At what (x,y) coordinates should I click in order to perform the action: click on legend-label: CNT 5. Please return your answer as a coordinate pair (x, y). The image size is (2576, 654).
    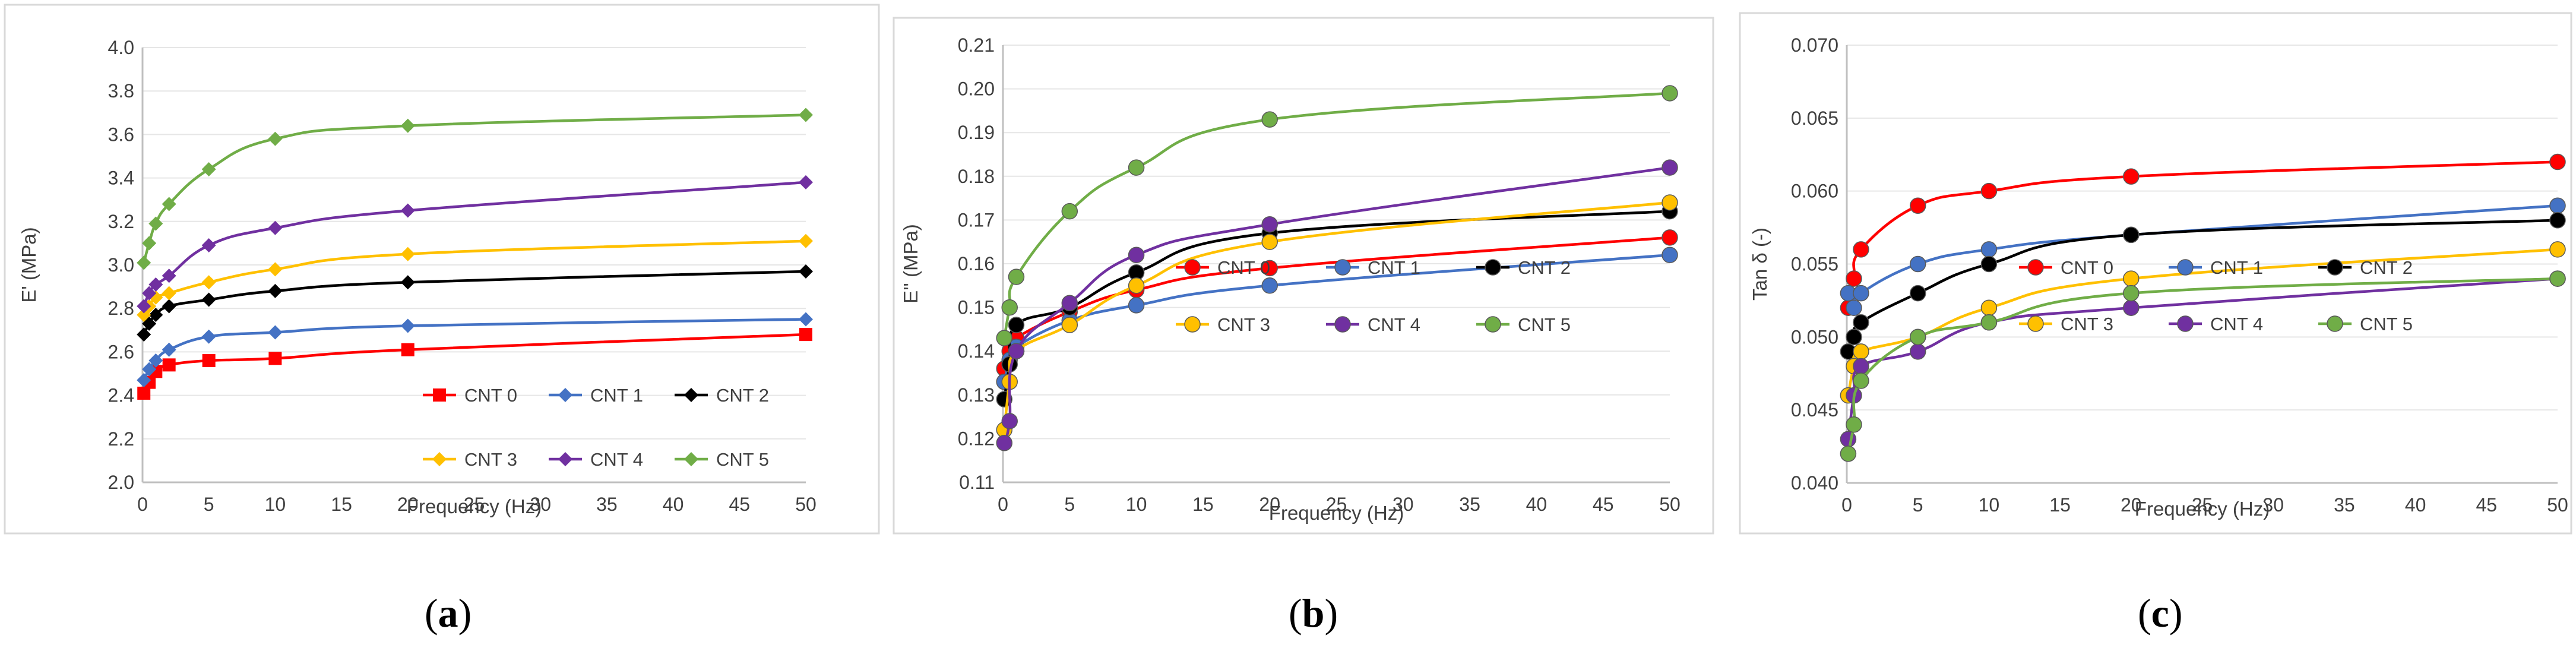
    Looking at the image, I should click on (742, 459).